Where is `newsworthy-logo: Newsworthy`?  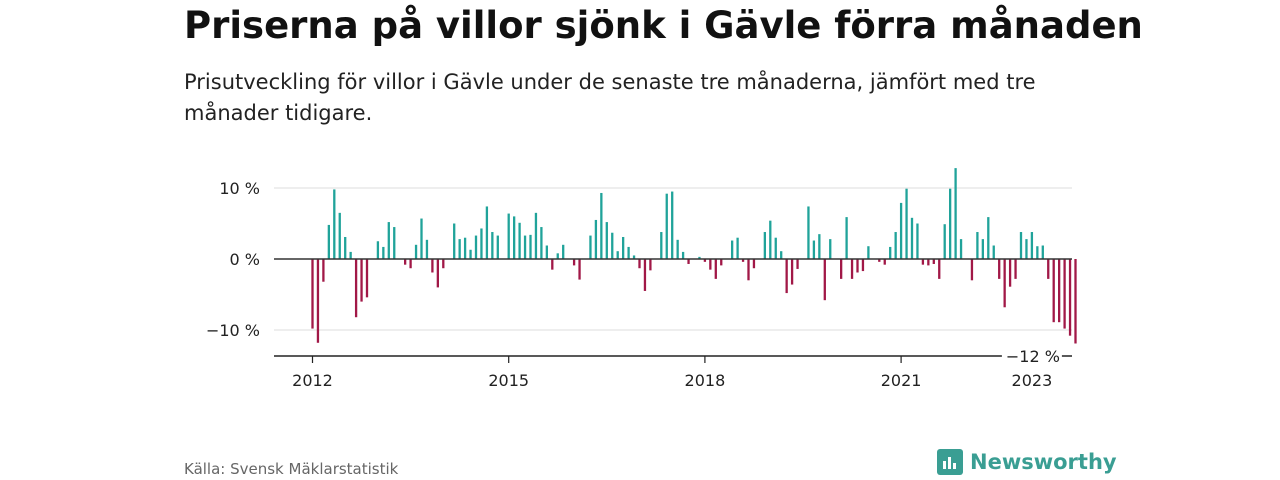 newsworthy-logo: Newsworthy is located at coordinates (1027, 462).